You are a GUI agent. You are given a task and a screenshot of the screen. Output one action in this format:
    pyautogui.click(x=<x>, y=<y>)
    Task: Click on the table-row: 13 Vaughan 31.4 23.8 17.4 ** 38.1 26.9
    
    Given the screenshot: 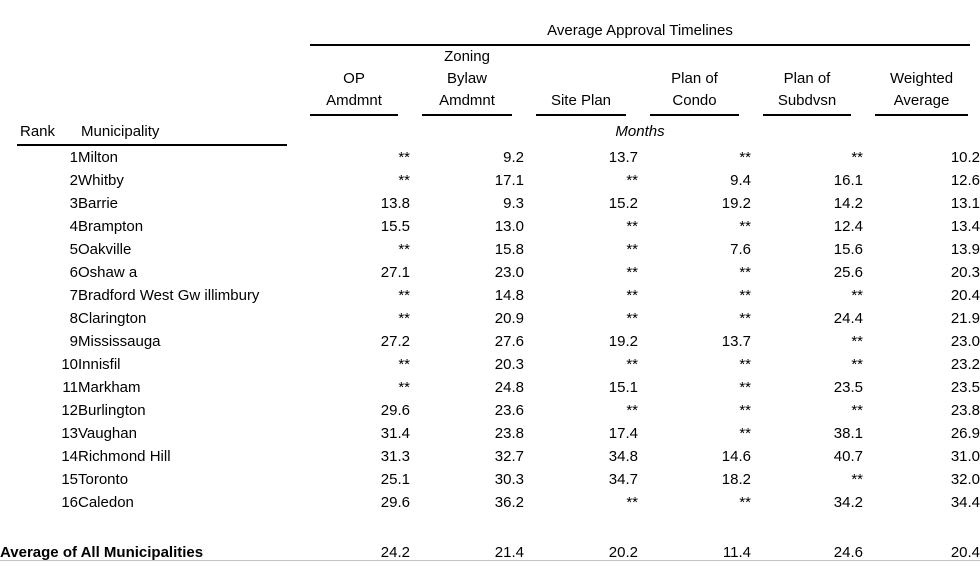 What is the action you would take?
    pyautogui.click(x=490, y=433)
    